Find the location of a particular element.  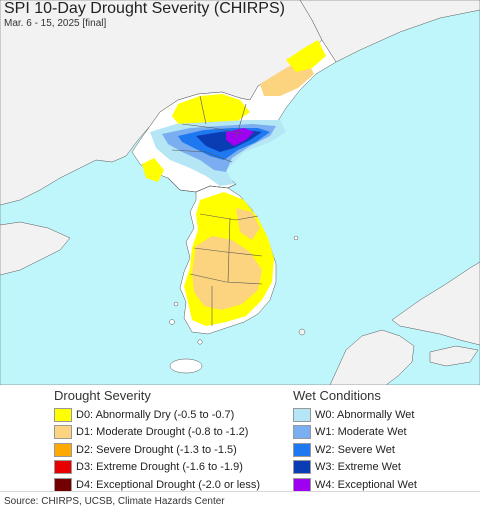

province-lines-north is located at coordinates (209, 129).